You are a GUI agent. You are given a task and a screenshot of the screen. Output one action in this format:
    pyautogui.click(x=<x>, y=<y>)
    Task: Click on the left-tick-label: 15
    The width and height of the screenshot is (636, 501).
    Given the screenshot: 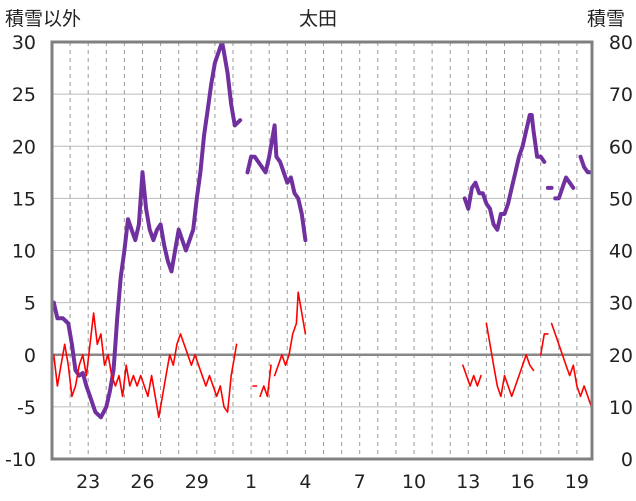 What is the action you would take?
    pyautogui.click(x=24, y=199)
    